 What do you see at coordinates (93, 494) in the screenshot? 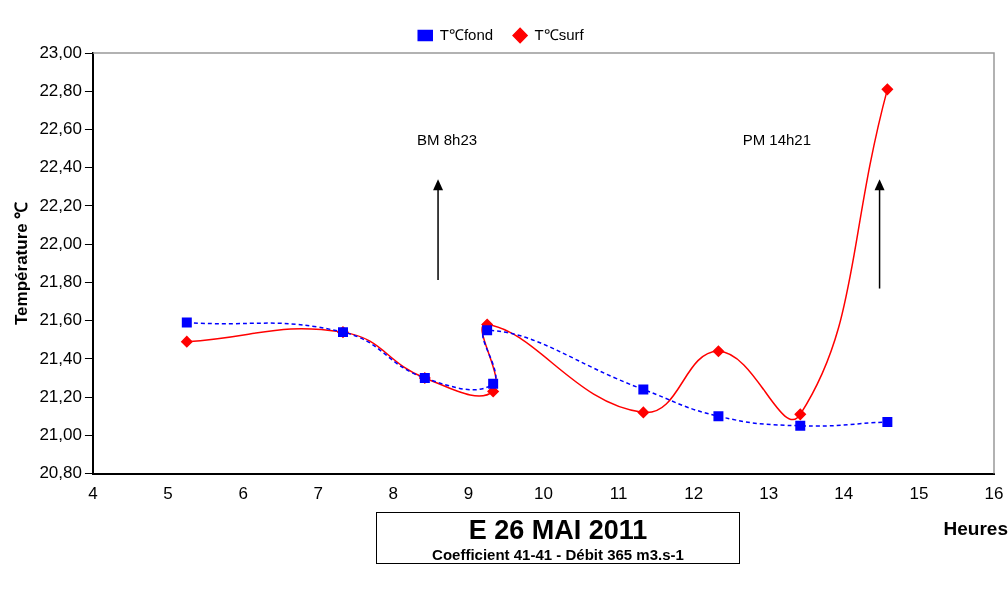
I see `x-tick-label: 4` at bounding box center [93, 494].